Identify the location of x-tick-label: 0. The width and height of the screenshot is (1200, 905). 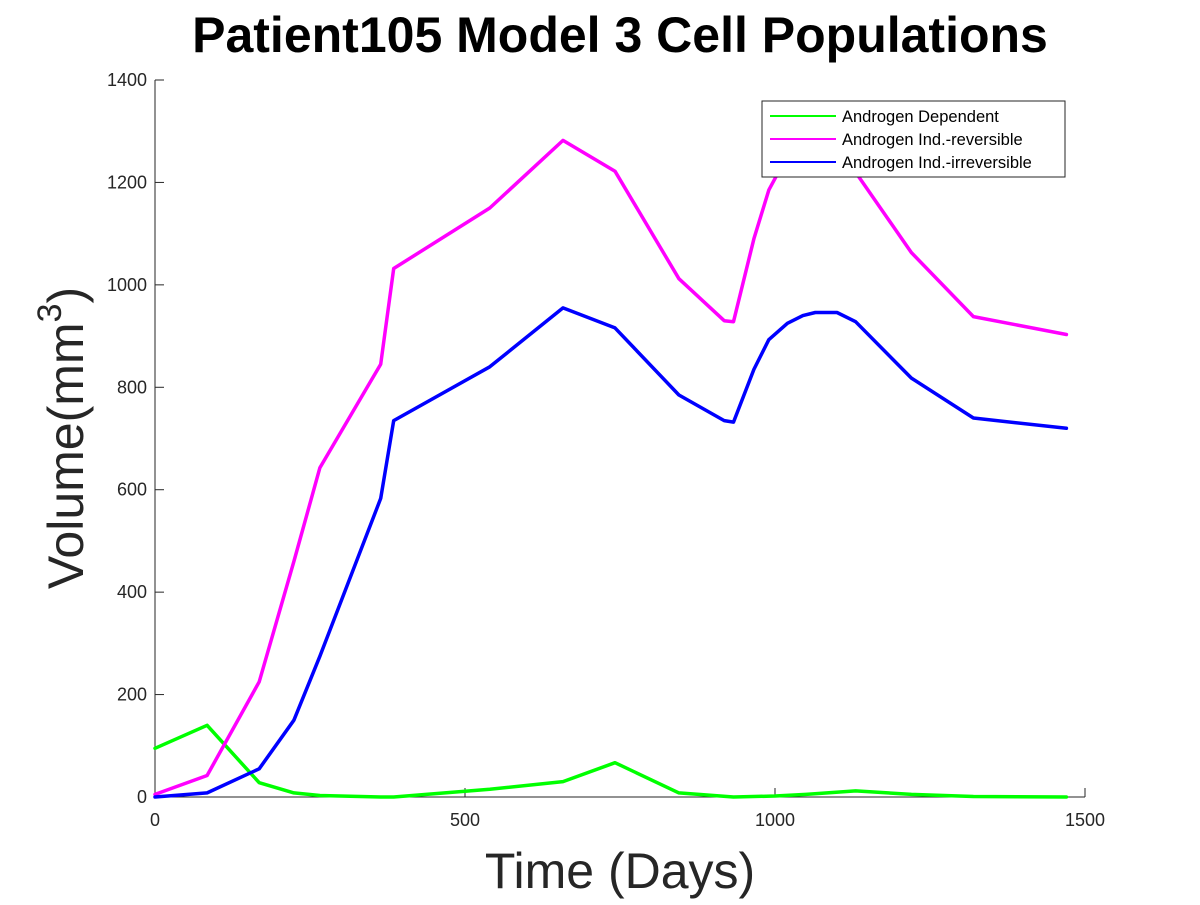
(155, 820).